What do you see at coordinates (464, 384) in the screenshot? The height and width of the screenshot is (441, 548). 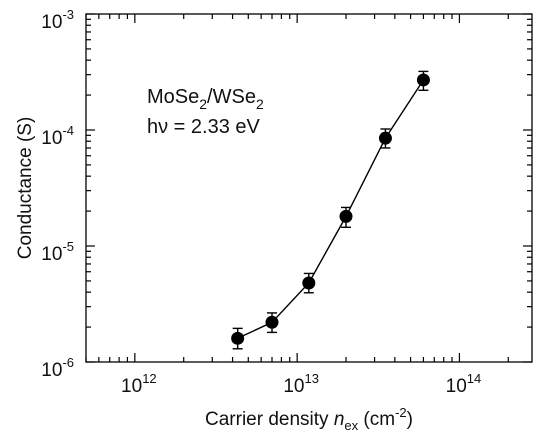 I see `x-tick-label: 1014` at bounding box center [464, 384].